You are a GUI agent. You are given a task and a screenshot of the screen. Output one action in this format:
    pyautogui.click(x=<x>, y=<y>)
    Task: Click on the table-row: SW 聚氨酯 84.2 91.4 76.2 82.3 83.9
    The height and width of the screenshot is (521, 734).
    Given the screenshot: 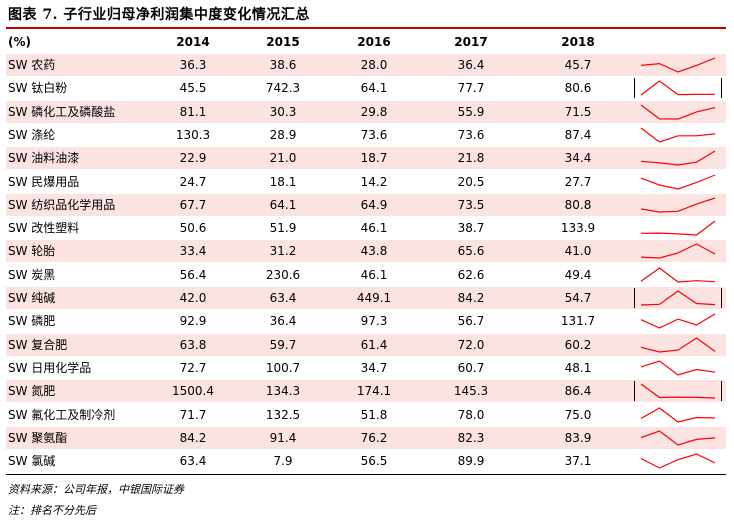 What is the action you would take?
    pyautogui.click(x=366, y=437)
    